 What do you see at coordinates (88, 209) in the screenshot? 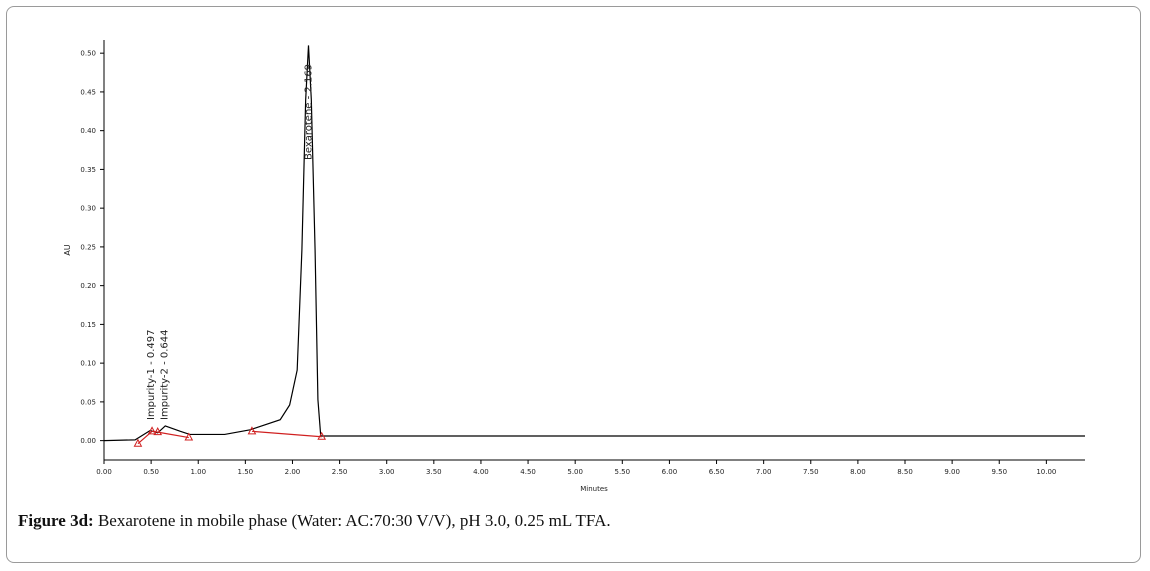
I see `y-tick-label: 0.30` at bounding box center [88, 209].